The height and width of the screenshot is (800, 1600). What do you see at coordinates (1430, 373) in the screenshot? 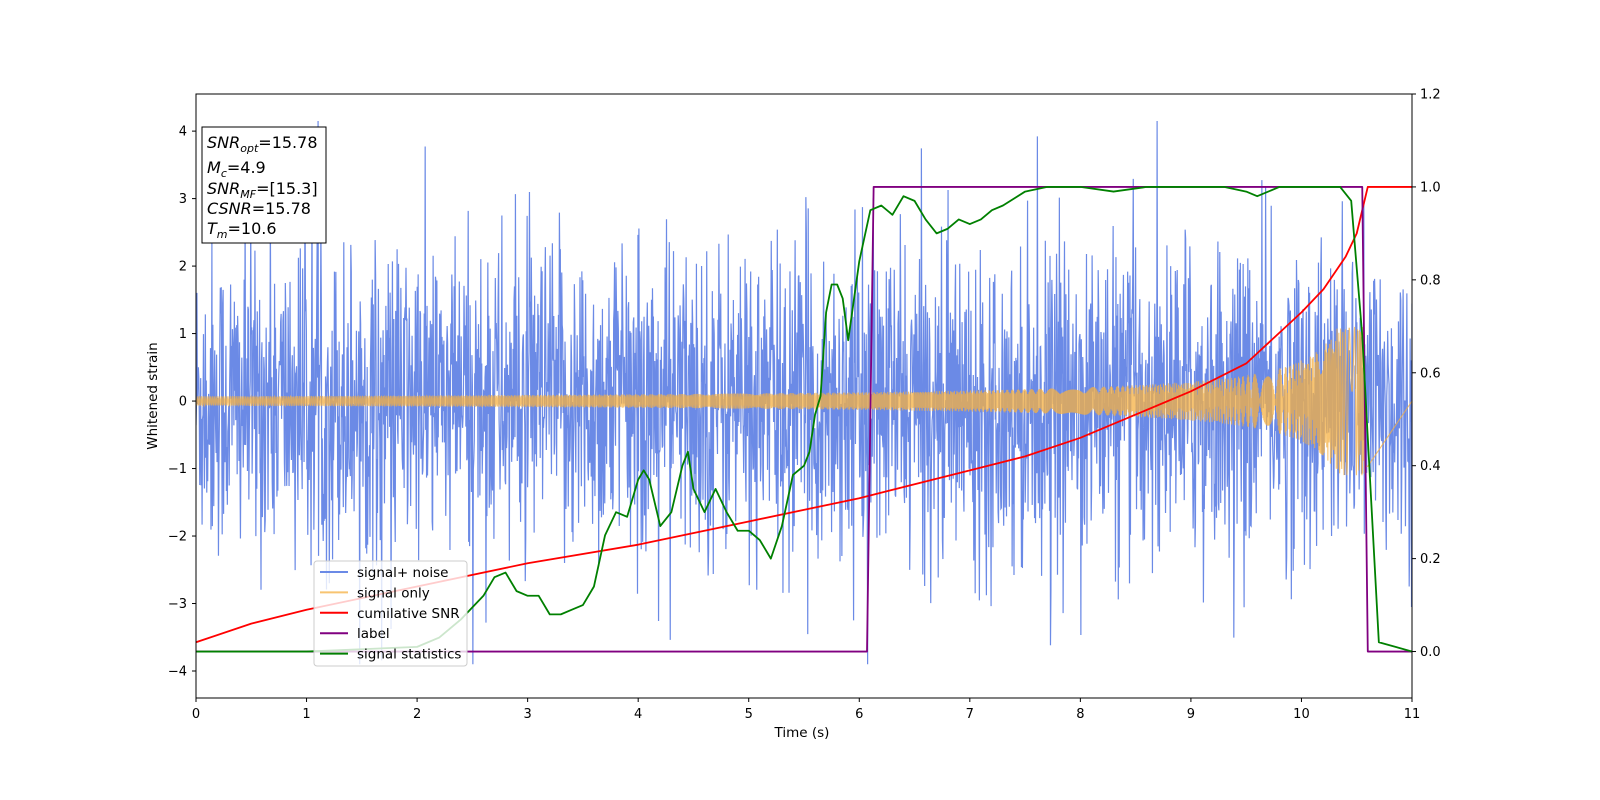
I see `right-y-tick-label: 0.6` at bounding box center [1430, 373].